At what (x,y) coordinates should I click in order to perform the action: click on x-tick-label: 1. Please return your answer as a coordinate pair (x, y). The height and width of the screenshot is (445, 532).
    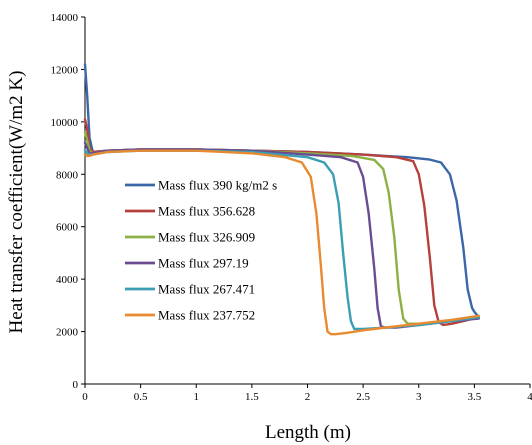
    Looking at the image, I should click on (197, 397).